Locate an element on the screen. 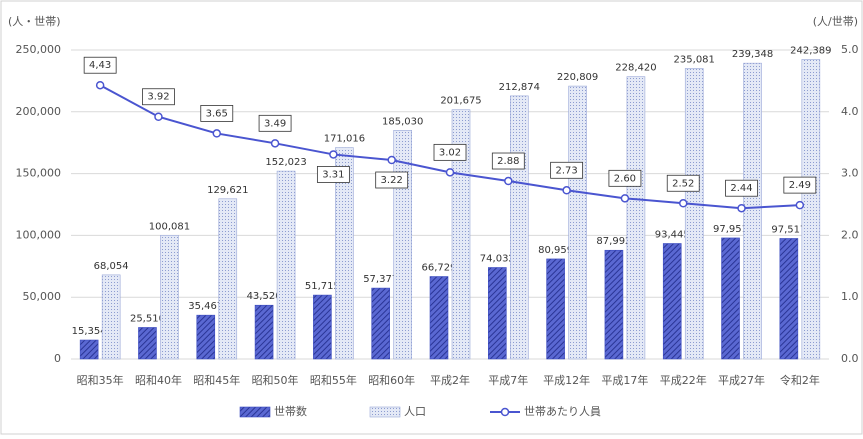  x-tick-label: 昭和35年 is located at coordinates (100, 380).